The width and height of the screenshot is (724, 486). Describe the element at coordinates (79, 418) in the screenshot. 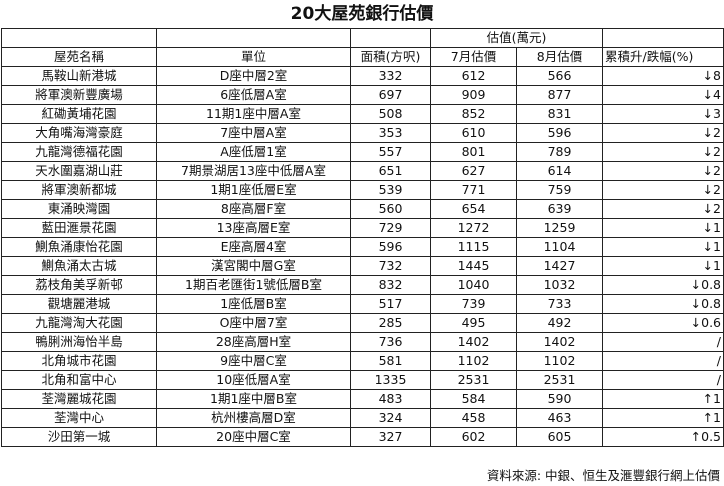

I see `cell-estate: 荃灣中心` at that location.